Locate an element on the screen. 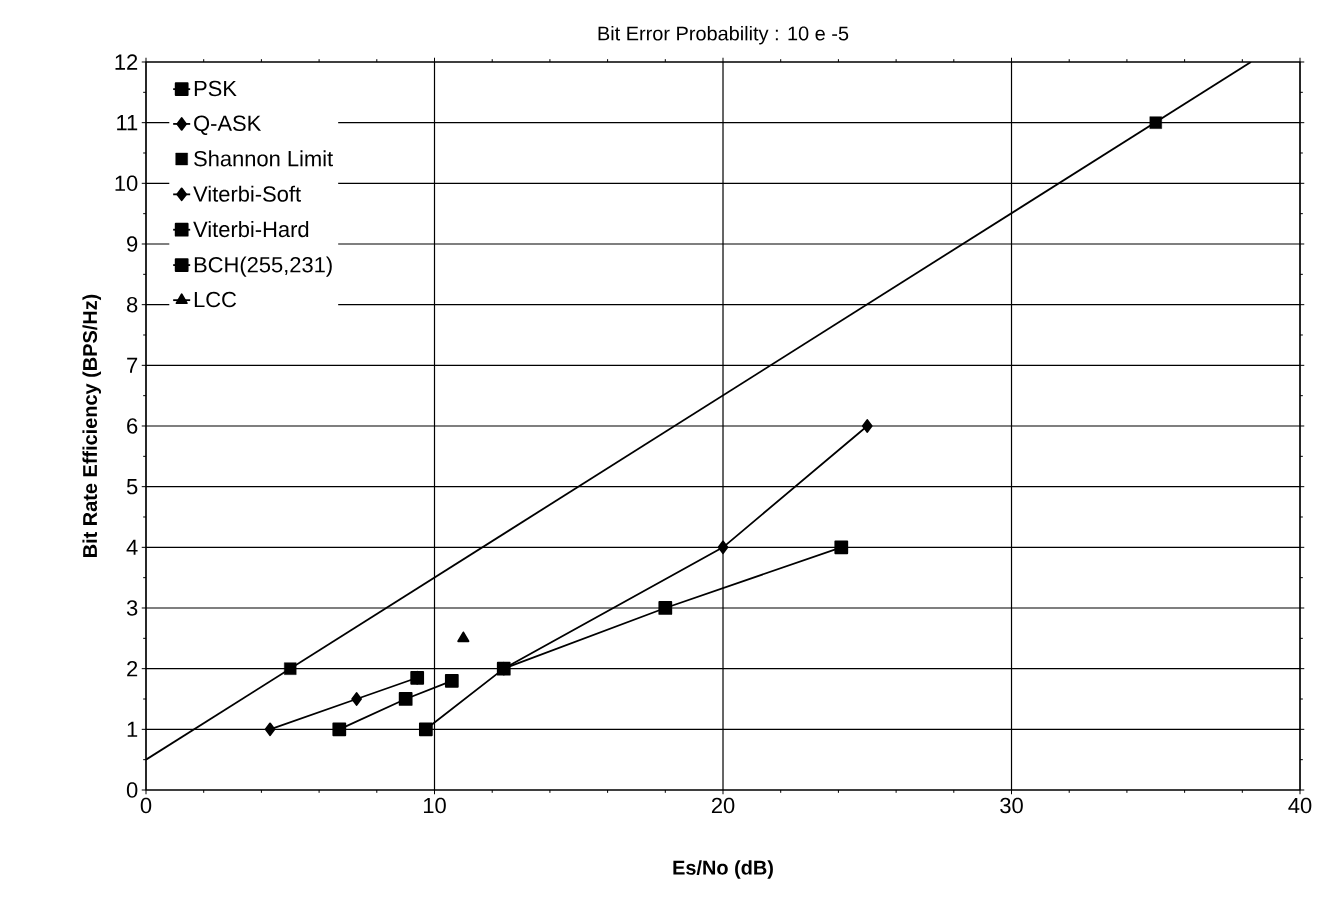 This screenshot has height=919, width=1341. legend-label: Viterbi-Hard is located at coordinates (251, 229).